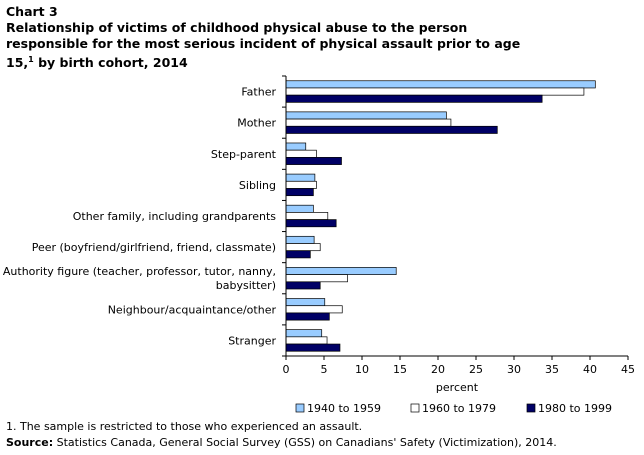 The height and width of the screenshot is (455, 644). Describe the element at coordinates (32, 11) in the screenshot. I see `chart-label: Chart 3` at that location.